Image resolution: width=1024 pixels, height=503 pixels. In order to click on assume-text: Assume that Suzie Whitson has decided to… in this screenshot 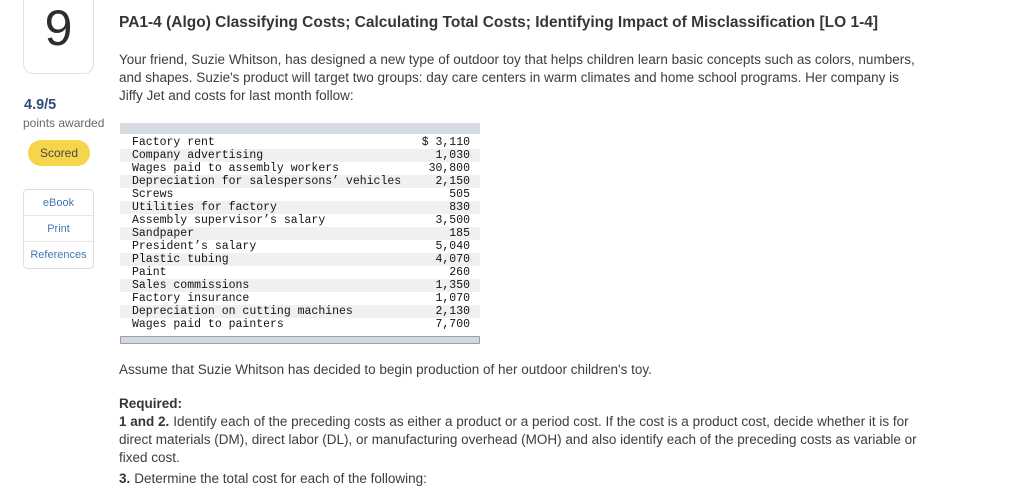, I will do `click(385, 369)`.